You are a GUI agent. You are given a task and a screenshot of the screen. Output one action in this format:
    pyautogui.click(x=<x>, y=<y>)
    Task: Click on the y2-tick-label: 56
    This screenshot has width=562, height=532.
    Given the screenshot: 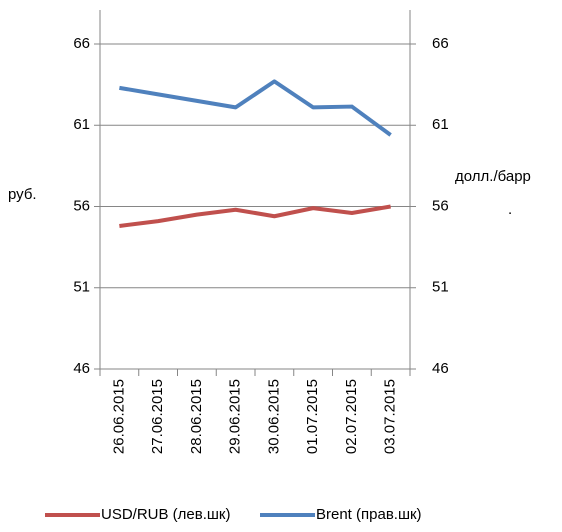 What is the action you would take?
    pyautogui.click(x=440, y=205)
    